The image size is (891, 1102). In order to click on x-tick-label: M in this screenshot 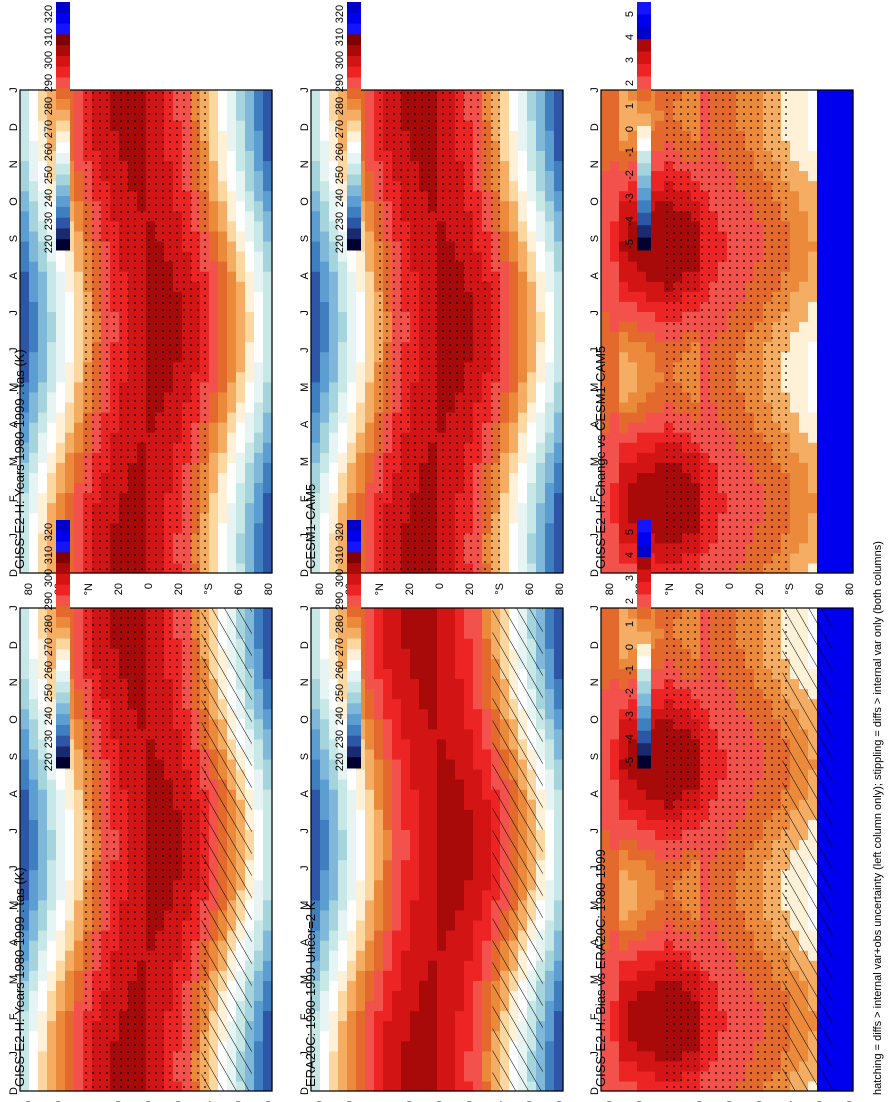, I will do `click(595, 461)`.